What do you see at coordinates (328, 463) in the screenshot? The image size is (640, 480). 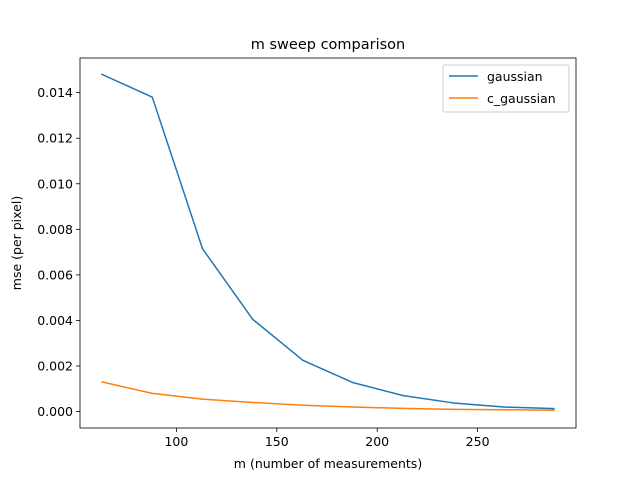 I see `x-axis-label: m (number of measurements)` at bounding box center [328, 463].